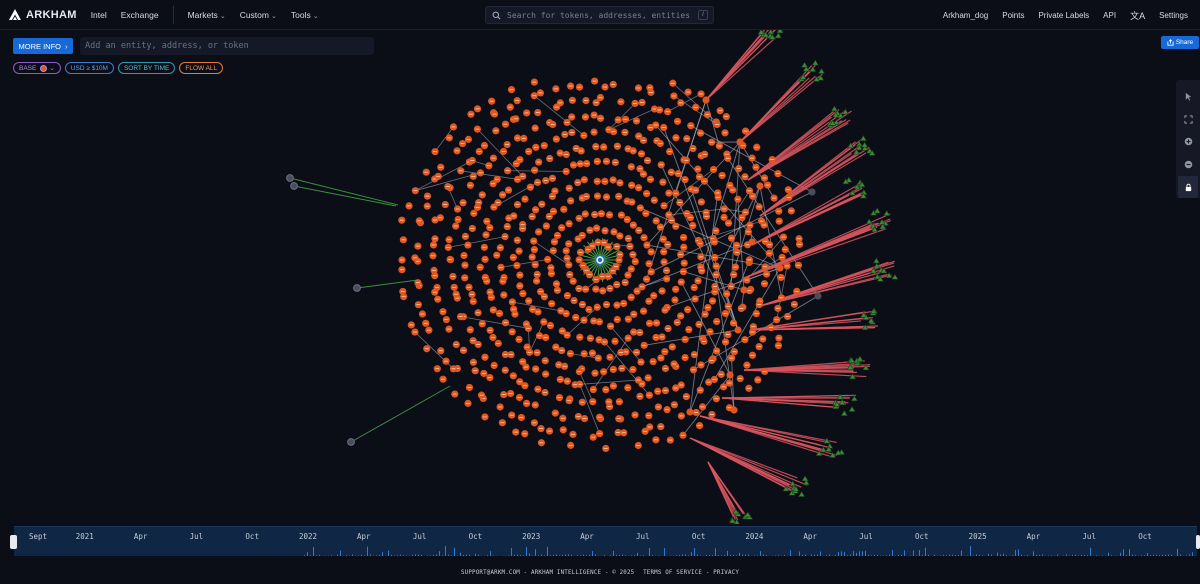  I want to click on zoom-out-tool, so click(1188, 165).